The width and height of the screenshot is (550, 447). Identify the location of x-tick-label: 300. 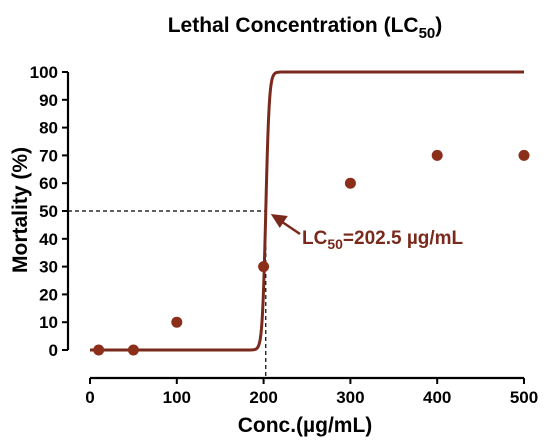
(350, 397).